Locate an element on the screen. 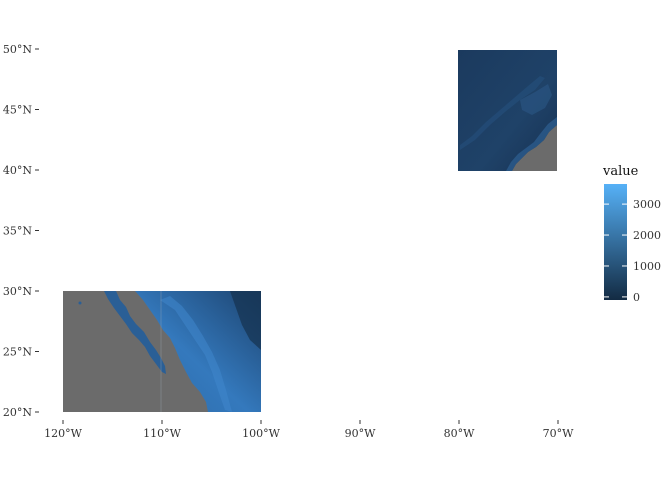 Image resolution: width=672 pixels, height=480 pixels. x-tick-label: 80°W is located at coordinates (459, 433).